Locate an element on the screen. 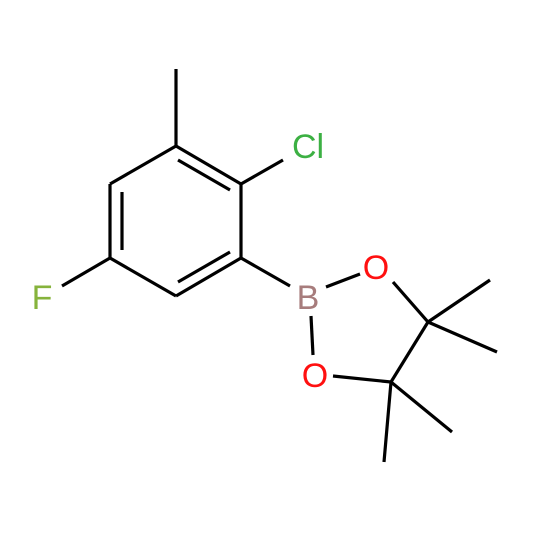 Image resolution: width=533 pixels, height=533 pixels. atom-label: Cl is located at coordinates (308, 147).